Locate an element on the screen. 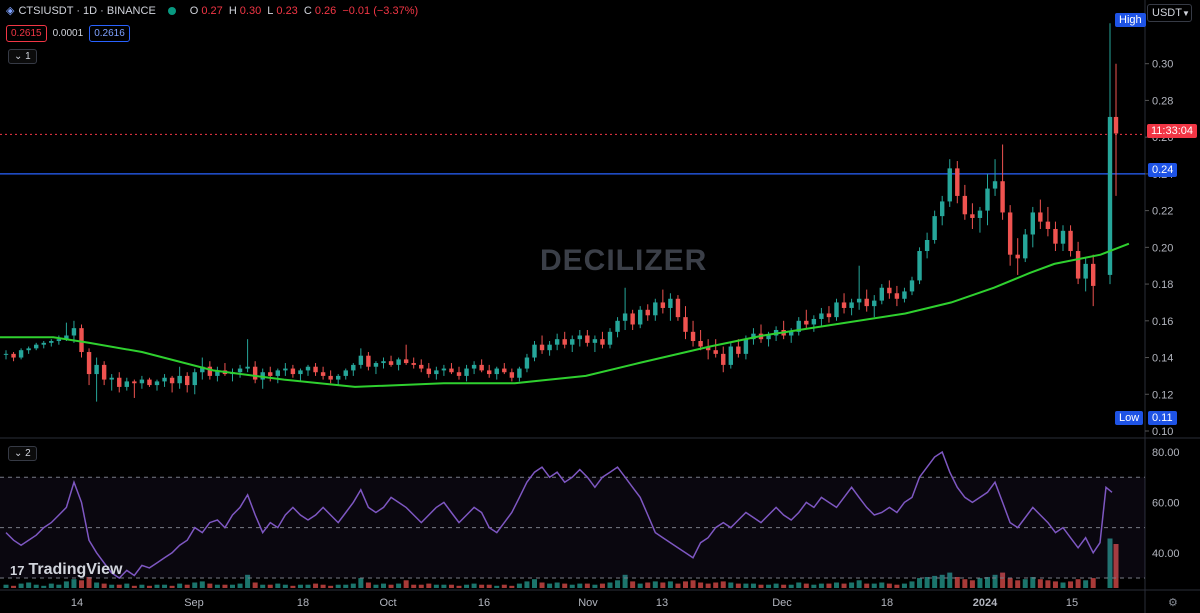 The image size is (1200, 613). chevron-down-icon: ▼ is located at coordinates (1185, 13).